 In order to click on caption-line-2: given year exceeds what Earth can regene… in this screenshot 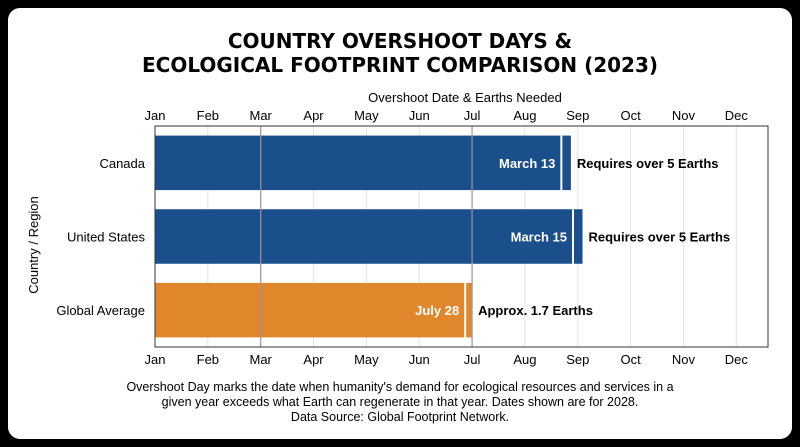, I will do `click(400, 402)`.